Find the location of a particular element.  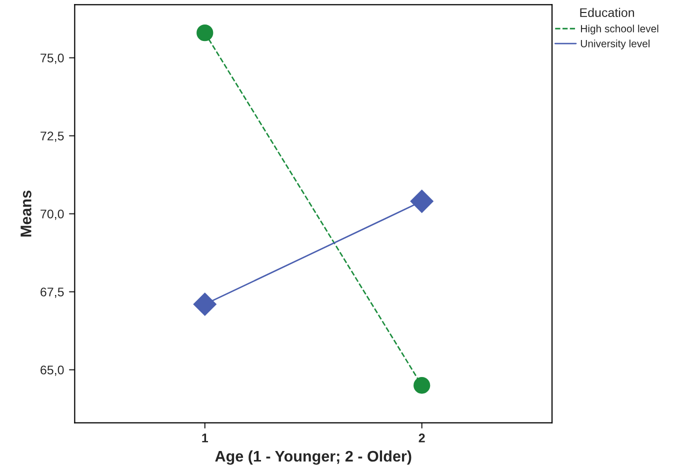

x-axis-title: Age (1 - Younger; 2 - Older) is located at coordinates (313, 457).